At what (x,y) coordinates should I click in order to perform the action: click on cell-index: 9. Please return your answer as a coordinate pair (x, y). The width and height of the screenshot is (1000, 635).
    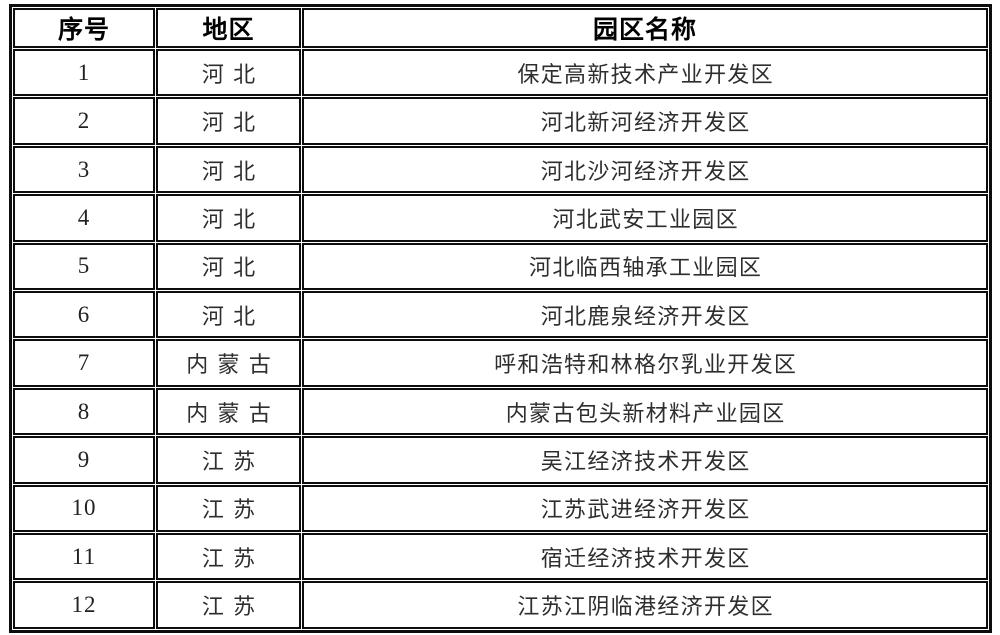
    Looking at the image, I should click on (84, 460).